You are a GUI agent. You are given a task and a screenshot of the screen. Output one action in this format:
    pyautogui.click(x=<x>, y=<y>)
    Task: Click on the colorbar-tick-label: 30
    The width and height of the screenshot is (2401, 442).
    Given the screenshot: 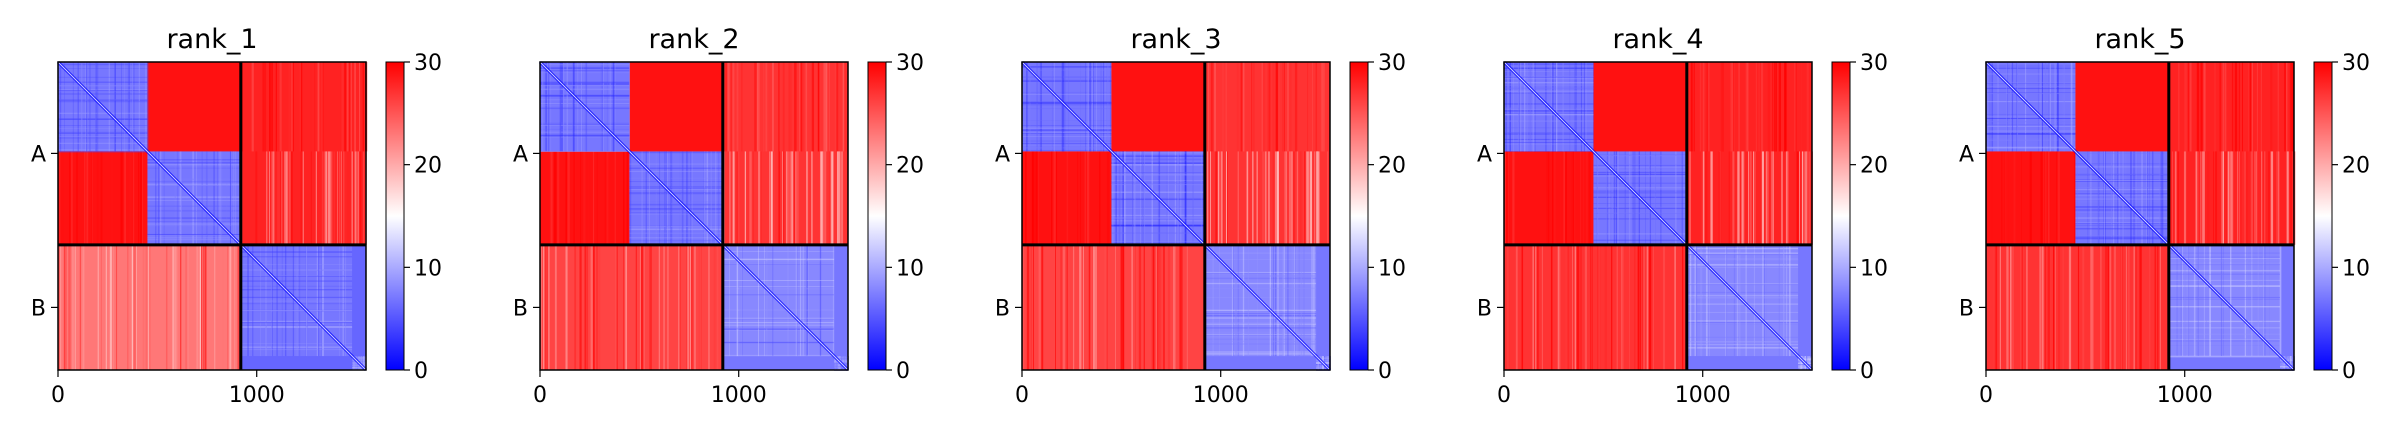 What is the action you would take?
    pyautogui.click(x=910, y=63)
    